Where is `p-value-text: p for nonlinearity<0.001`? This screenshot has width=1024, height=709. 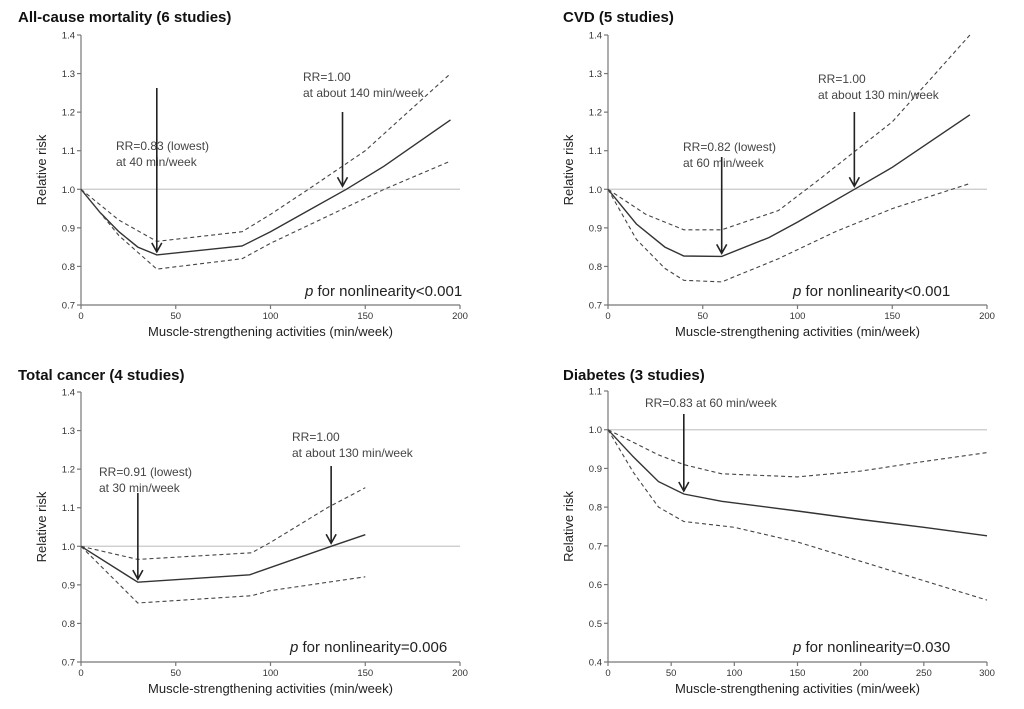 p-value-text: p for nonlinearity<0.001 is located at coordinates (871, 291).